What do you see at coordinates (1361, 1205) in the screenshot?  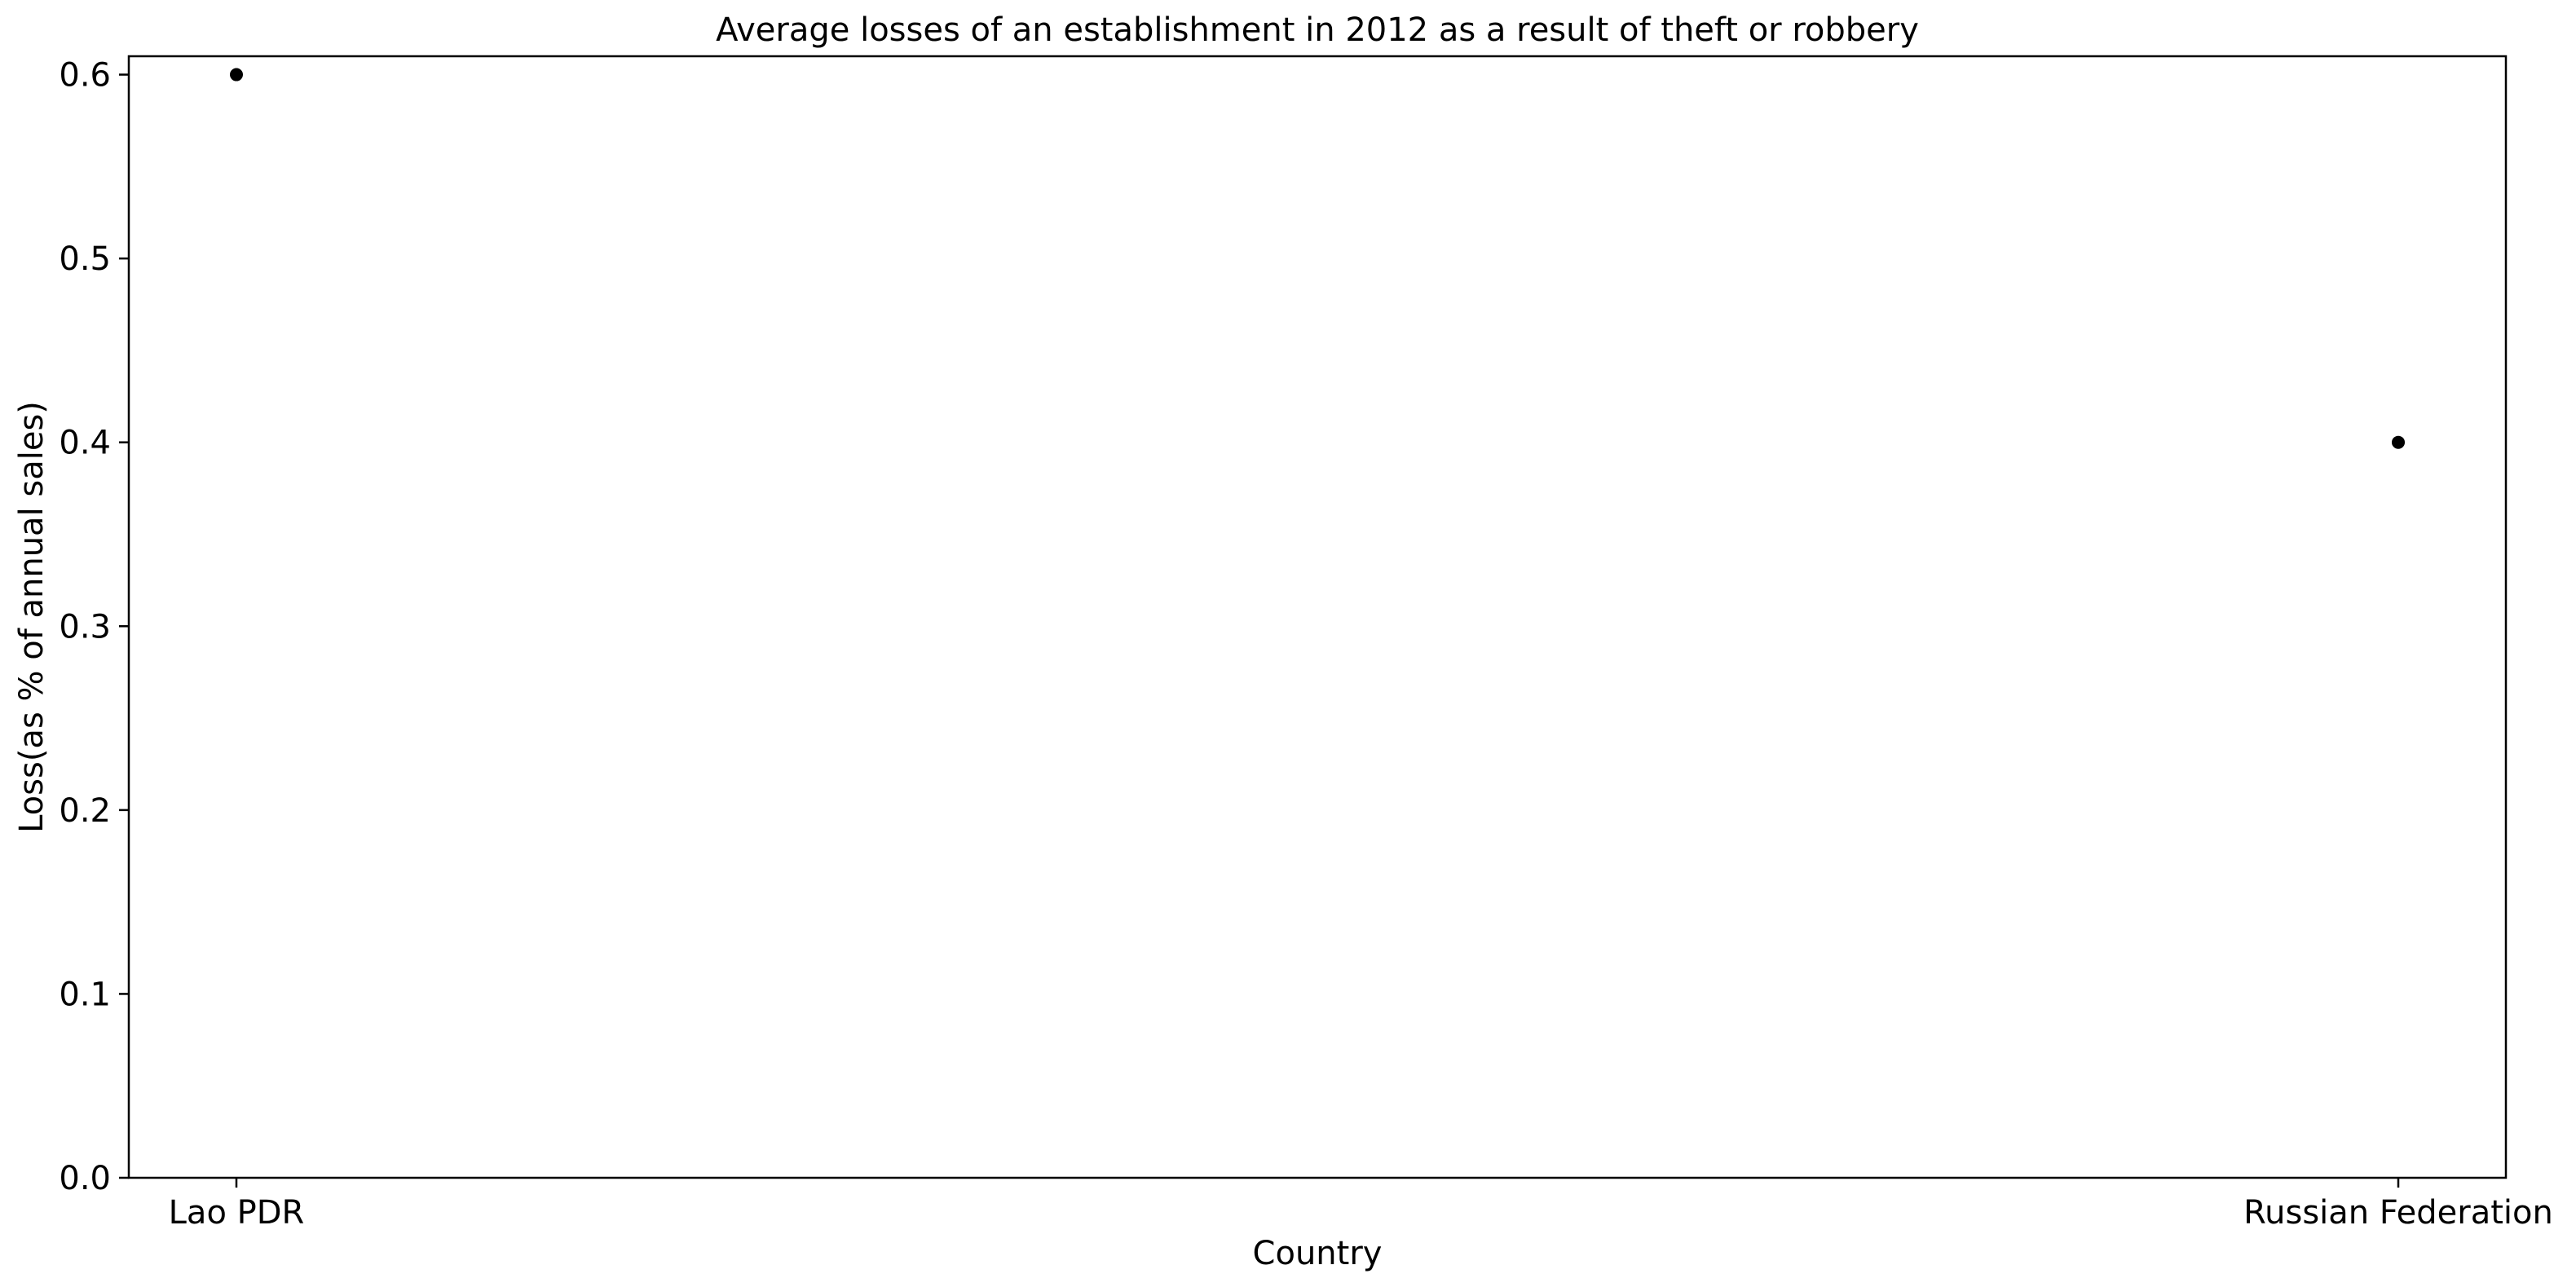 I see `x-axis: Lao PDR Russian Federation` at bounding box center [1361, 1205].